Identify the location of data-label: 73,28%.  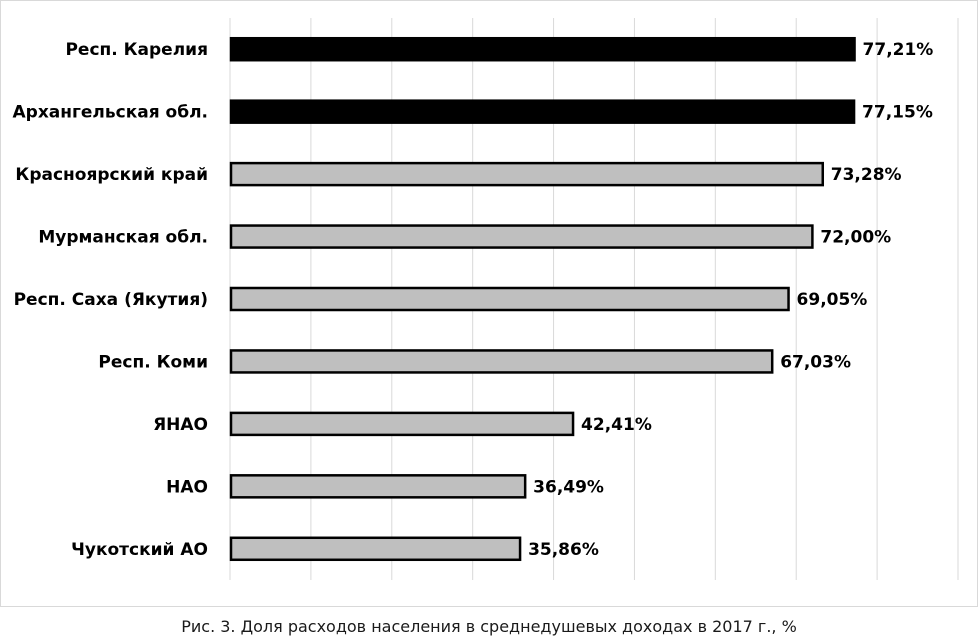
(866, 175).